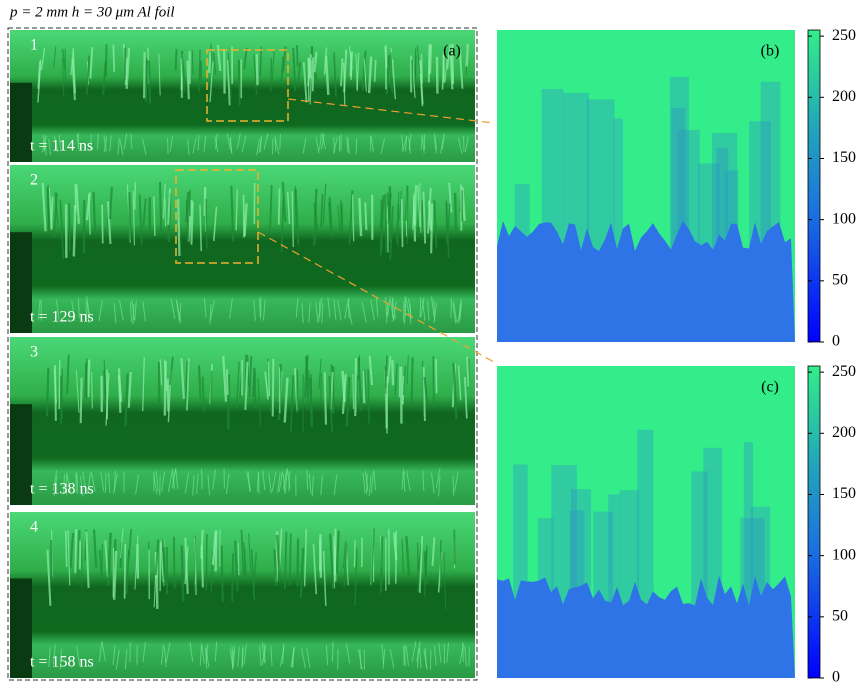  What do you see at coordinates (62, 489) in the screenshot?
I see `frame-time: t = 138 ns` at bounding box center [62, 489].